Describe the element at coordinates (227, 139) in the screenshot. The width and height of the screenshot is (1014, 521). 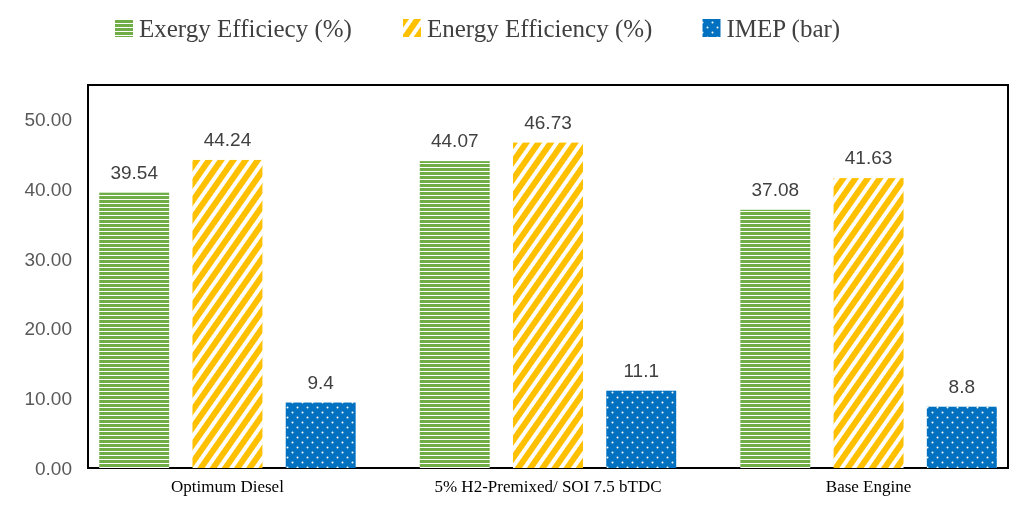
I see `data-label: 44.24` at that location.